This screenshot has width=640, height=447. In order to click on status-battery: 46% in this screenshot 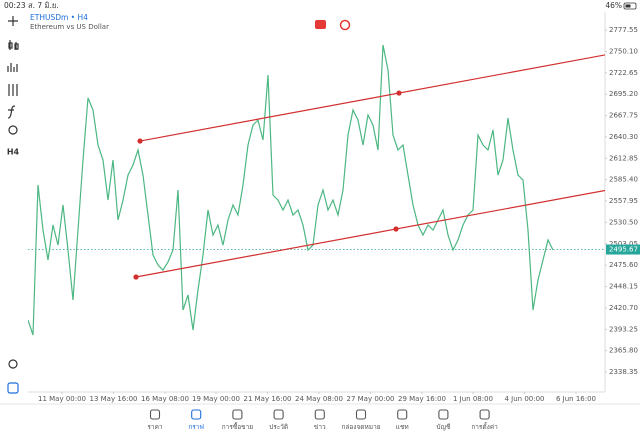, I will do `click(613, 5)`.